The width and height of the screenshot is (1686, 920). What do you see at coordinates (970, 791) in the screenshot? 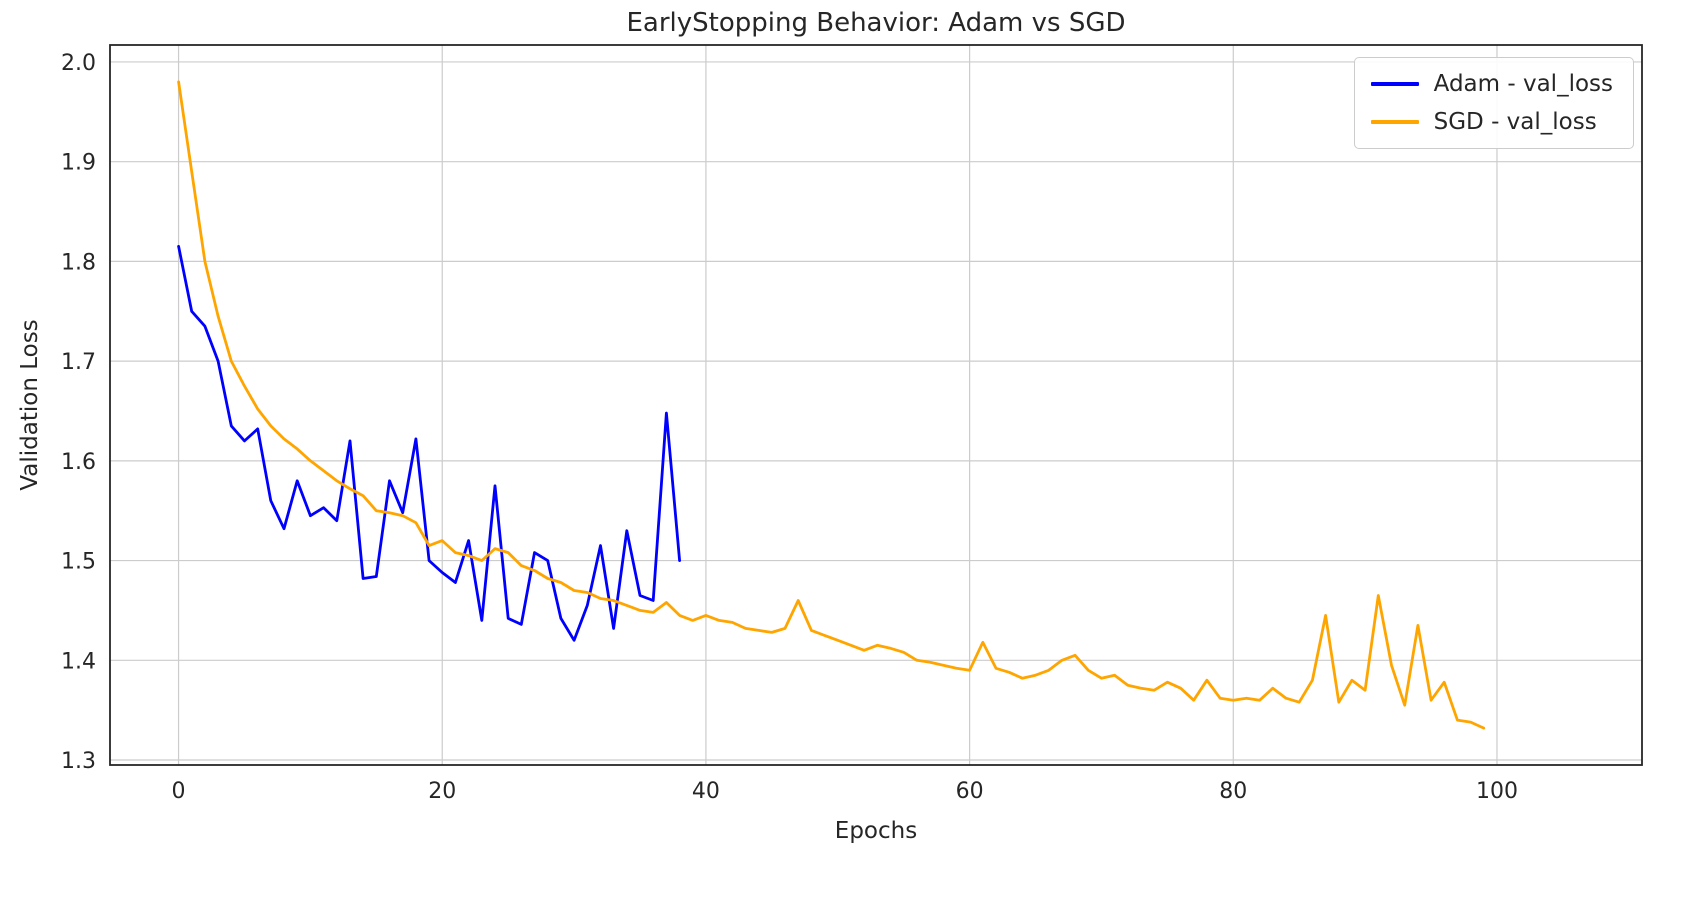
I see `x-tick-label: 60` at bounding box center [970, 791].